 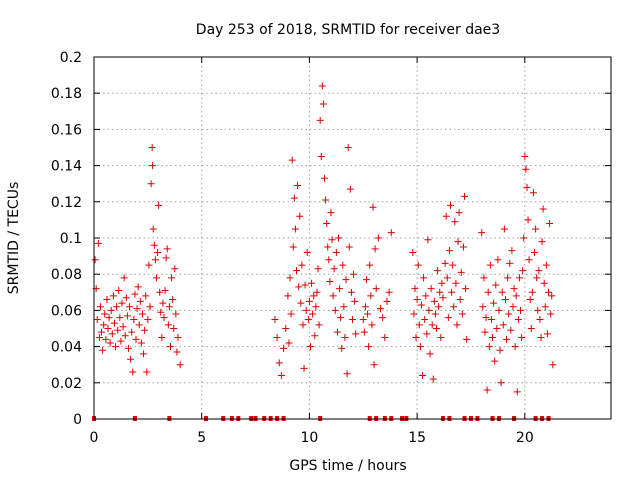 I want to click on x-tick-label: 15, so click(x=417, y=438).